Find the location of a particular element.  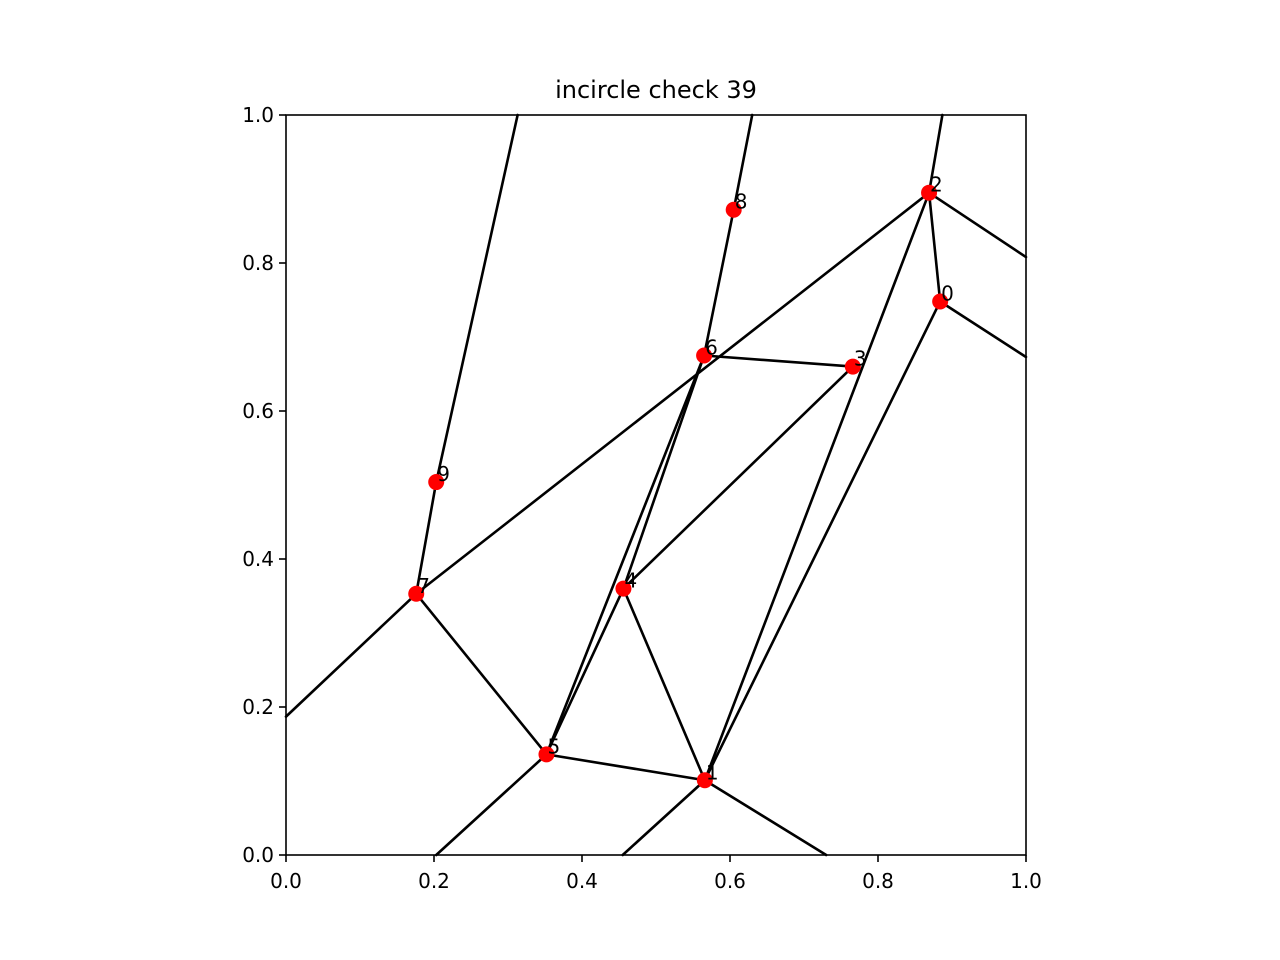

y-tick-label: 0.2 is located at coordinates (258, 707).